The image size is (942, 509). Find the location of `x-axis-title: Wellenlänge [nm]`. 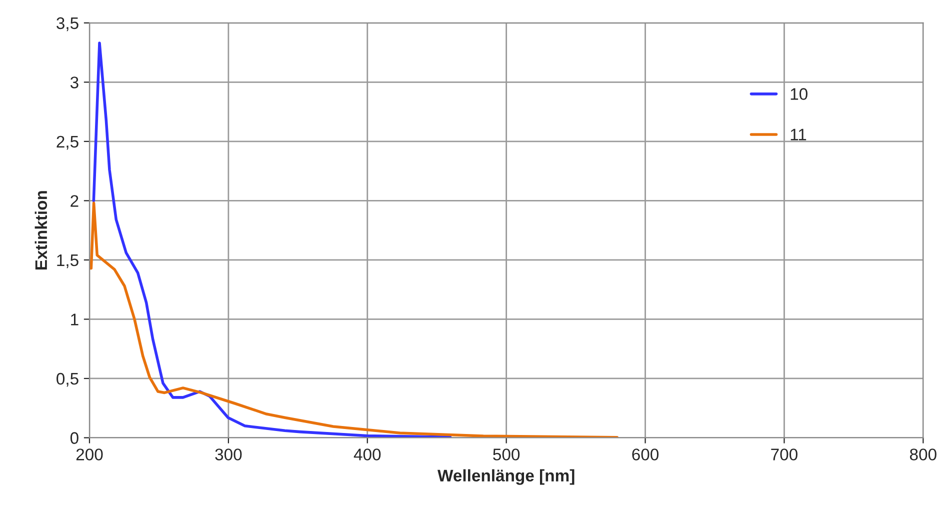

x-axis-title: Wellenlänge [nm] is located at coordinates (506, 477).